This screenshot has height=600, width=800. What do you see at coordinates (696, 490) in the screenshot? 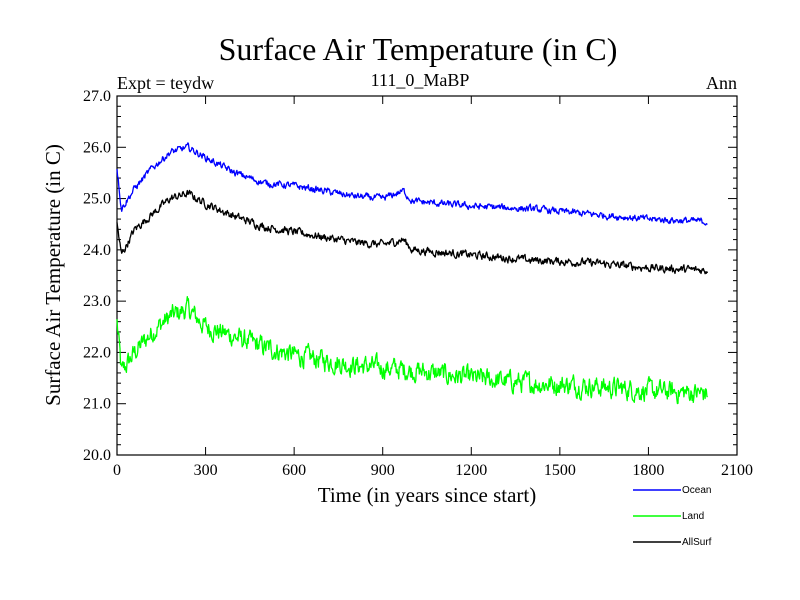
I see `legend-label-ocean: Ocean` at bounding box center [696, 490].